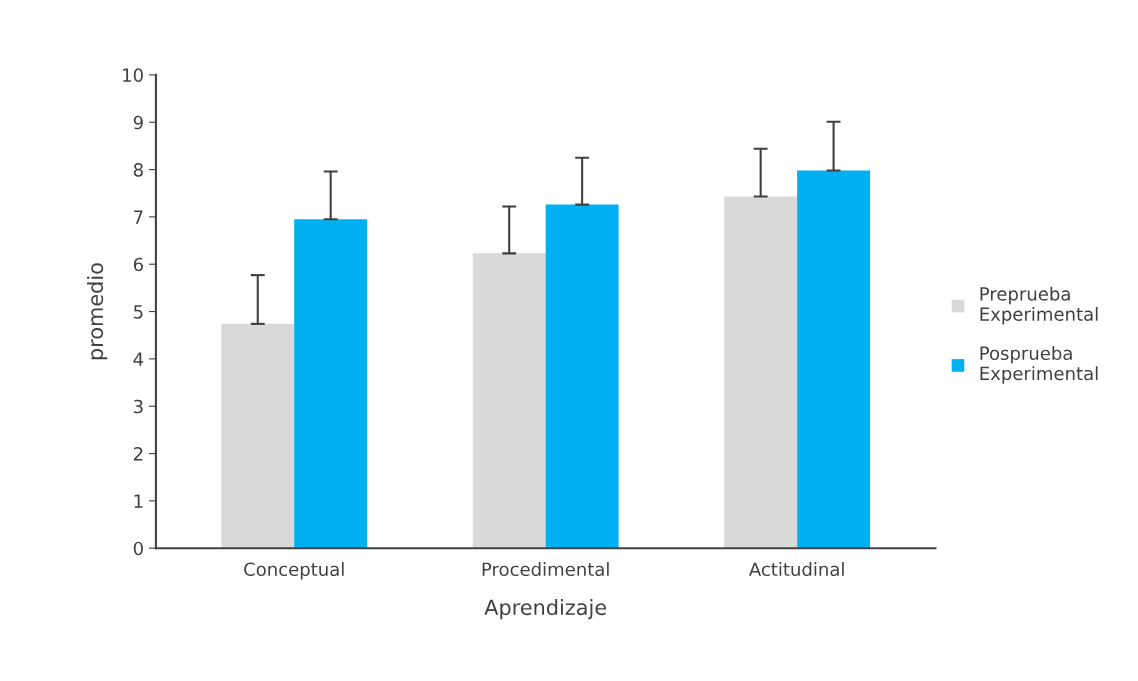 The height and width of the screenshot is (681, 1138). I want to click on y-tick-label: 8, so click(138, 170).